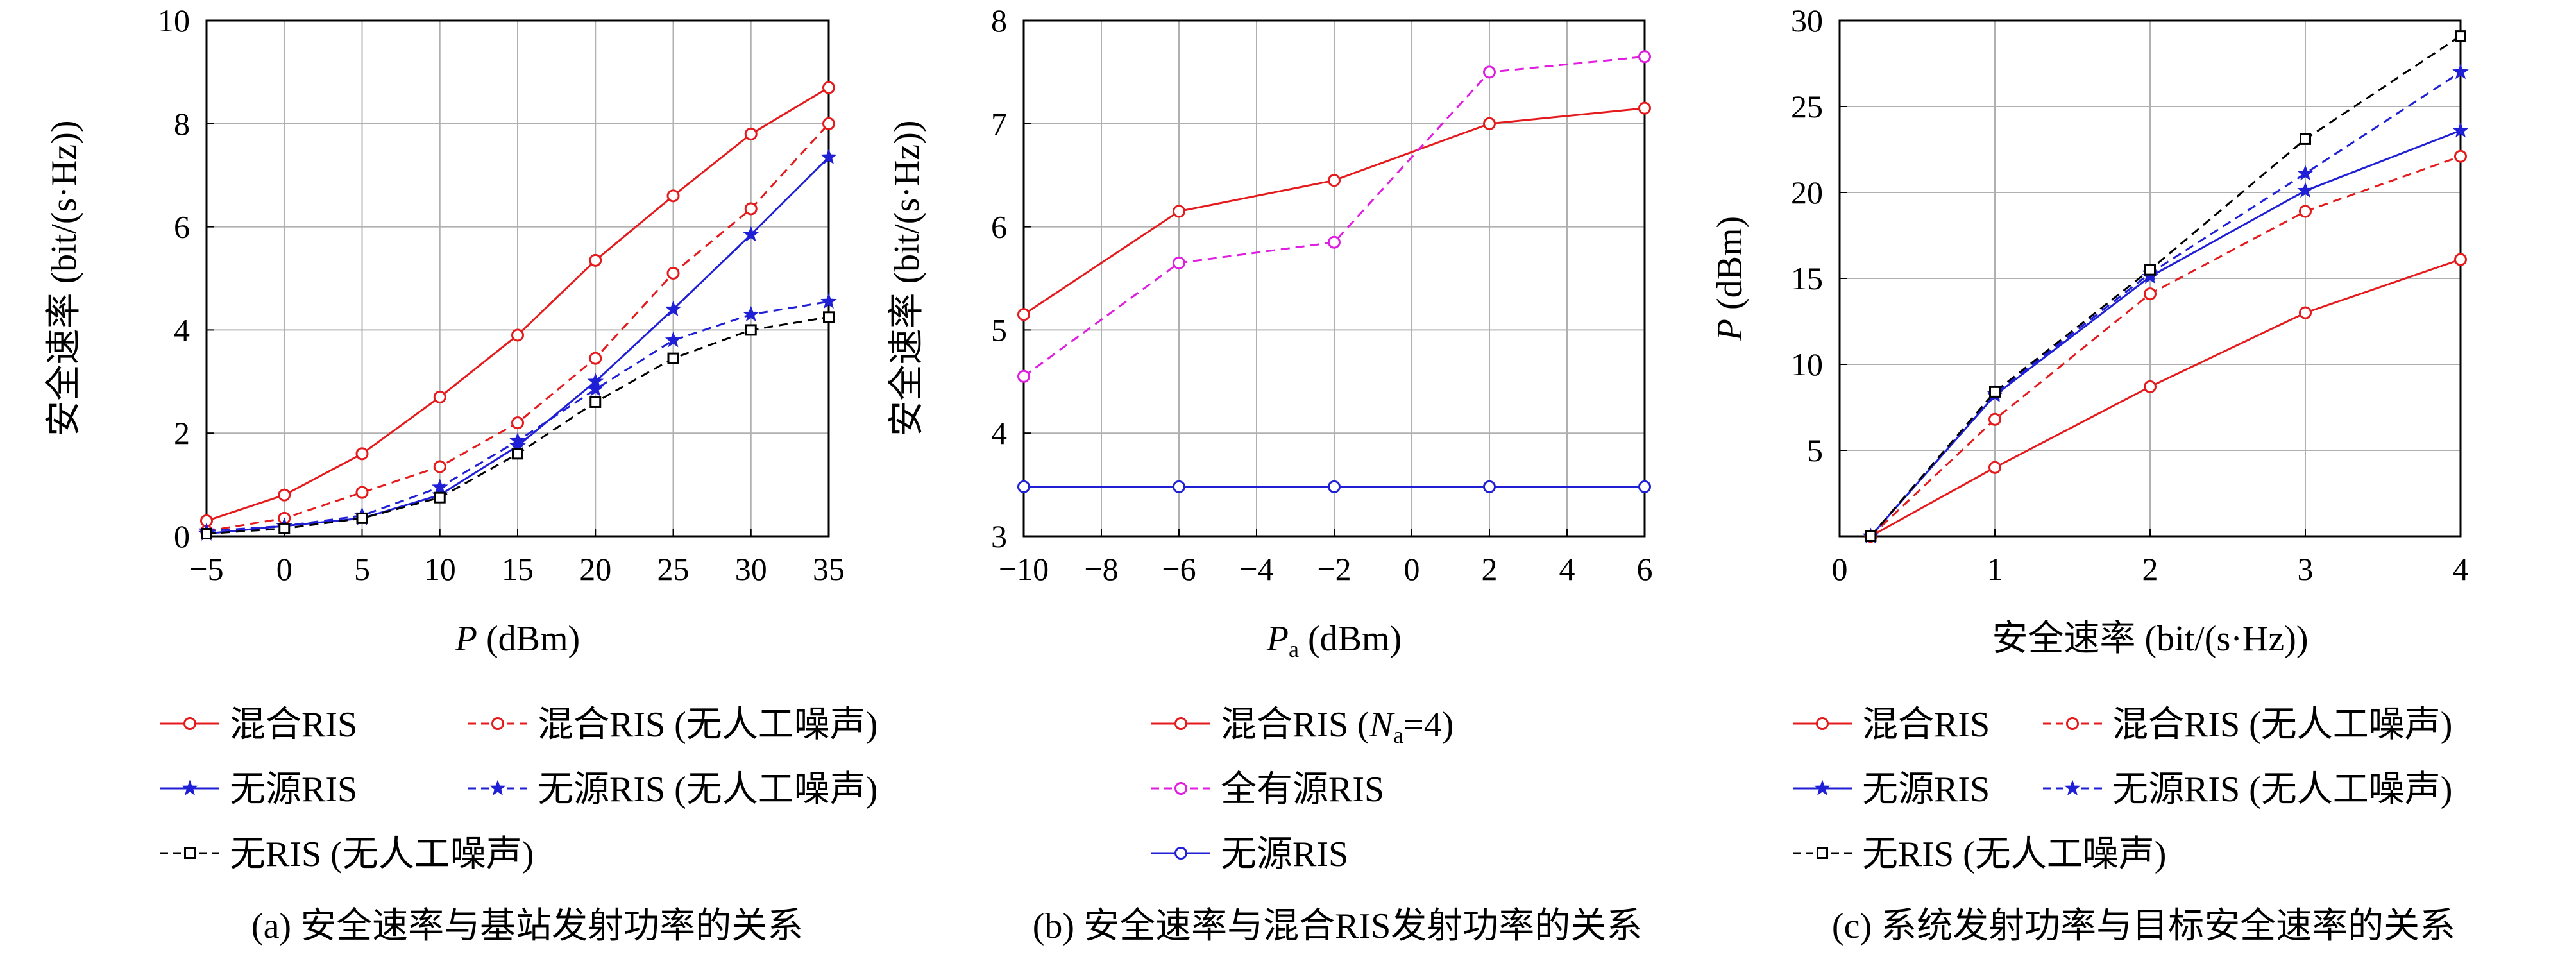 This screenshot has width=2576, height=959. Describe the element at coordinates (2461, 569) in the screenshot. I see `x-tick-label: 4` at that location.